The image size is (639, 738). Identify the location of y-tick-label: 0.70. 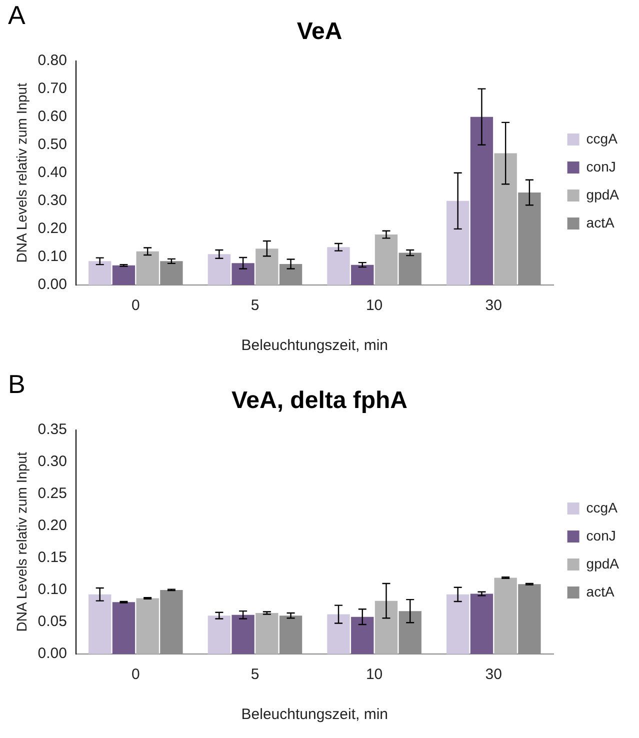
(52, 88).